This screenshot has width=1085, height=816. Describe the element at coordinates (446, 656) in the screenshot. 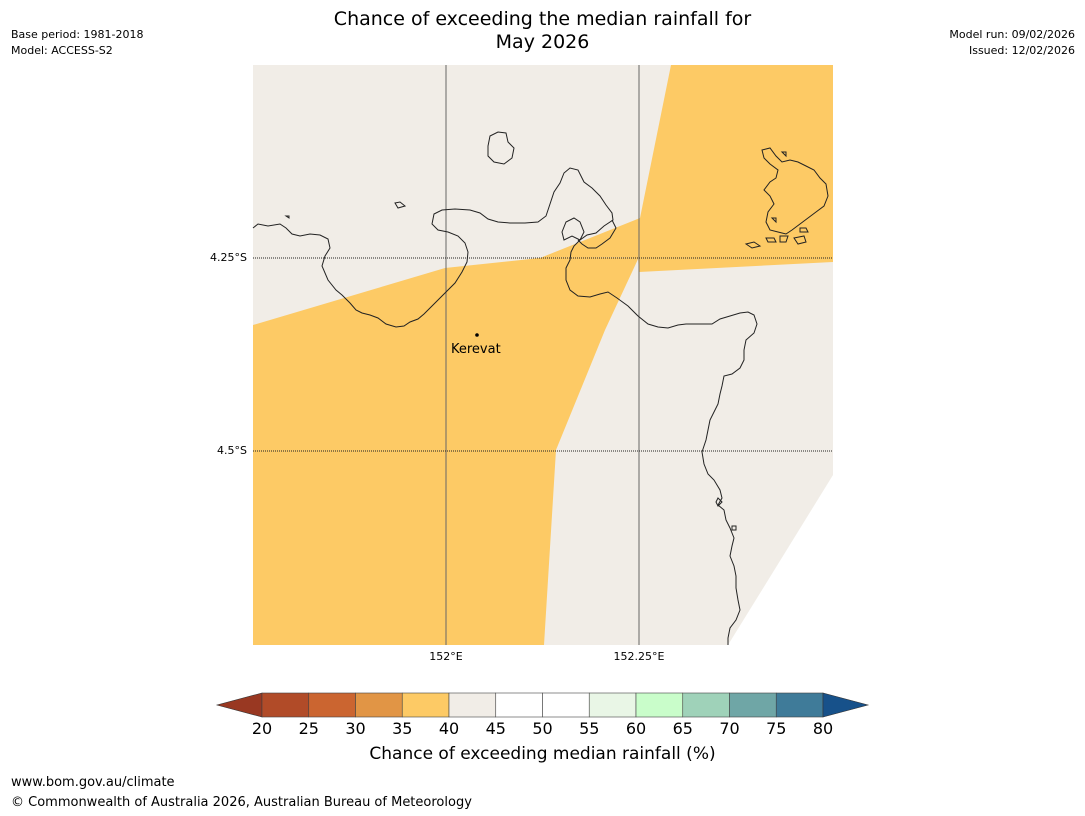

I see `lon-label-152: 152°E` at that location.